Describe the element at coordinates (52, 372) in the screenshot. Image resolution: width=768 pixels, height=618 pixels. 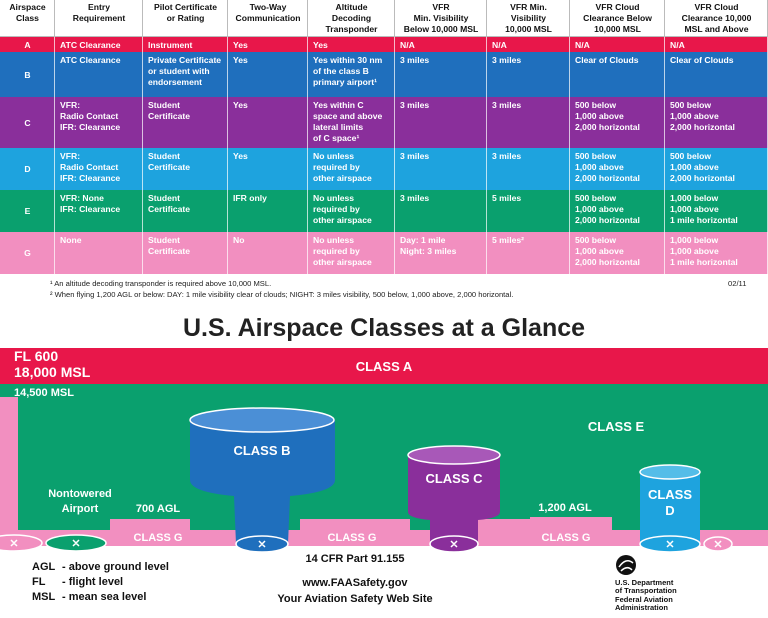
I see `msl18000-label: 18,000 MSL` at that location.